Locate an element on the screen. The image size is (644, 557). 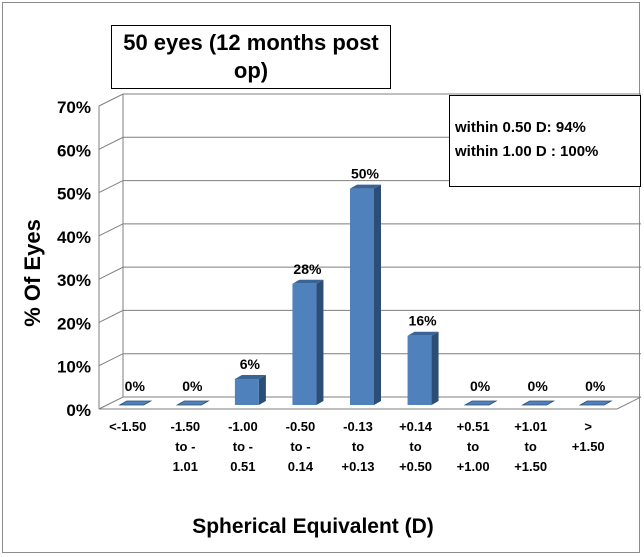
x-tick-label: +1.01 to +1.50 is located at coordinates (530, 446).